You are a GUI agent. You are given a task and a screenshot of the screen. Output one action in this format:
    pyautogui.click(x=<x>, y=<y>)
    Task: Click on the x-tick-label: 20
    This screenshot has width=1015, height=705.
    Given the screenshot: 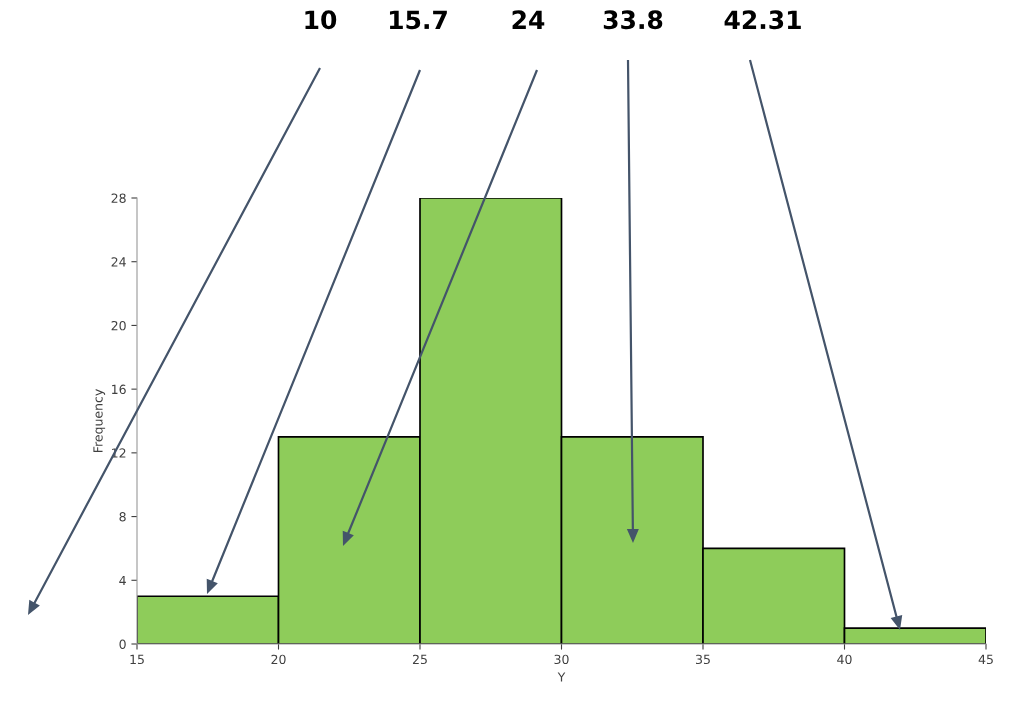 What is the action you would take?
    pyautogui.click(x=278, y=659)
    